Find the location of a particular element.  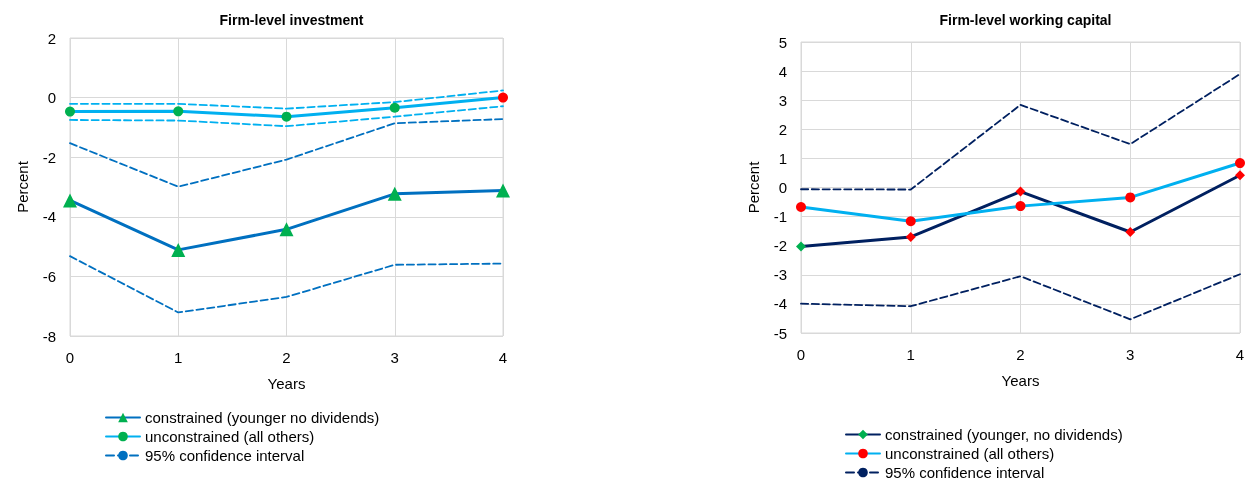

chart-title: Firm-level working capital is located at coordinates (1025, 20).